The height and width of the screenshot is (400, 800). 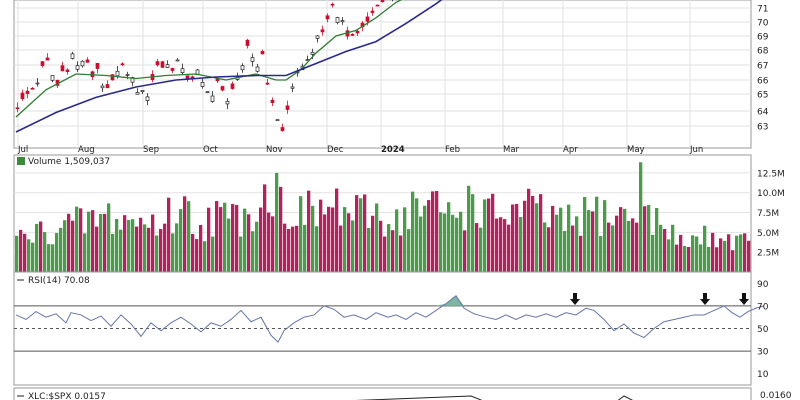 What do you see at coordinates (762, 10) in the screenshot?
I see `price-tick-label: 71` at bounding box center [762, 10].